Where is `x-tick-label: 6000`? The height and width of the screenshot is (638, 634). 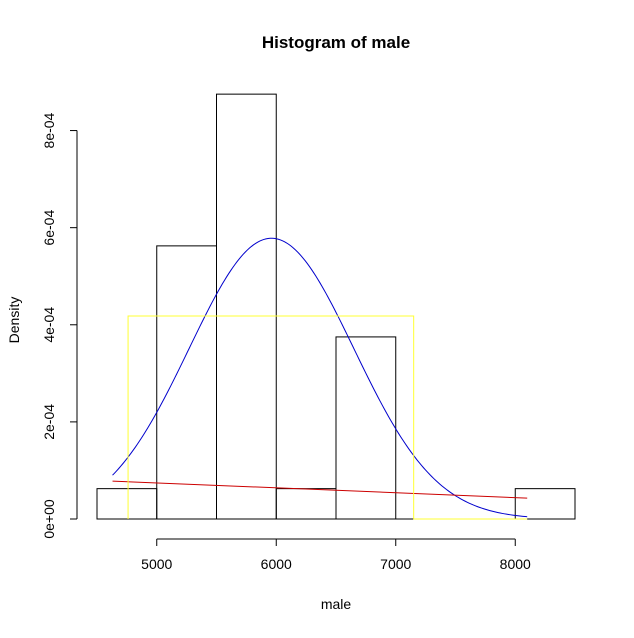
x-tick-label: 6000 is located at coordinates (276, 564).